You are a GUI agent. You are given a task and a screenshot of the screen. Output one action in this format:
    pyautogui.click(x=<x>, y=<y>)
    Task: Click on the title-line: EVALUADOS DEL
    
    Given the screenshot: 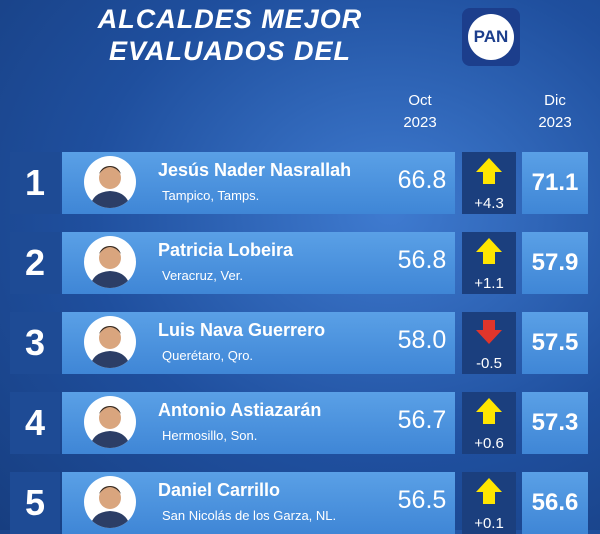 What is the action you would take?
    pyautogui.click(x=229, y=51)
    